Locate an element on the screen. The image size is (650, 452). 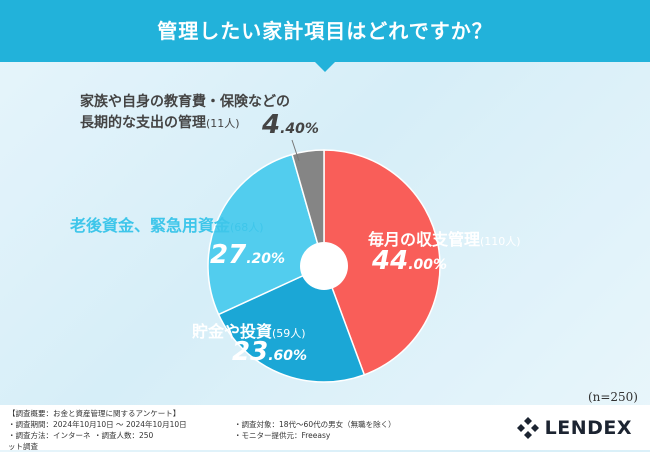
title-banner-pointer is located at coordinates (325, 66).